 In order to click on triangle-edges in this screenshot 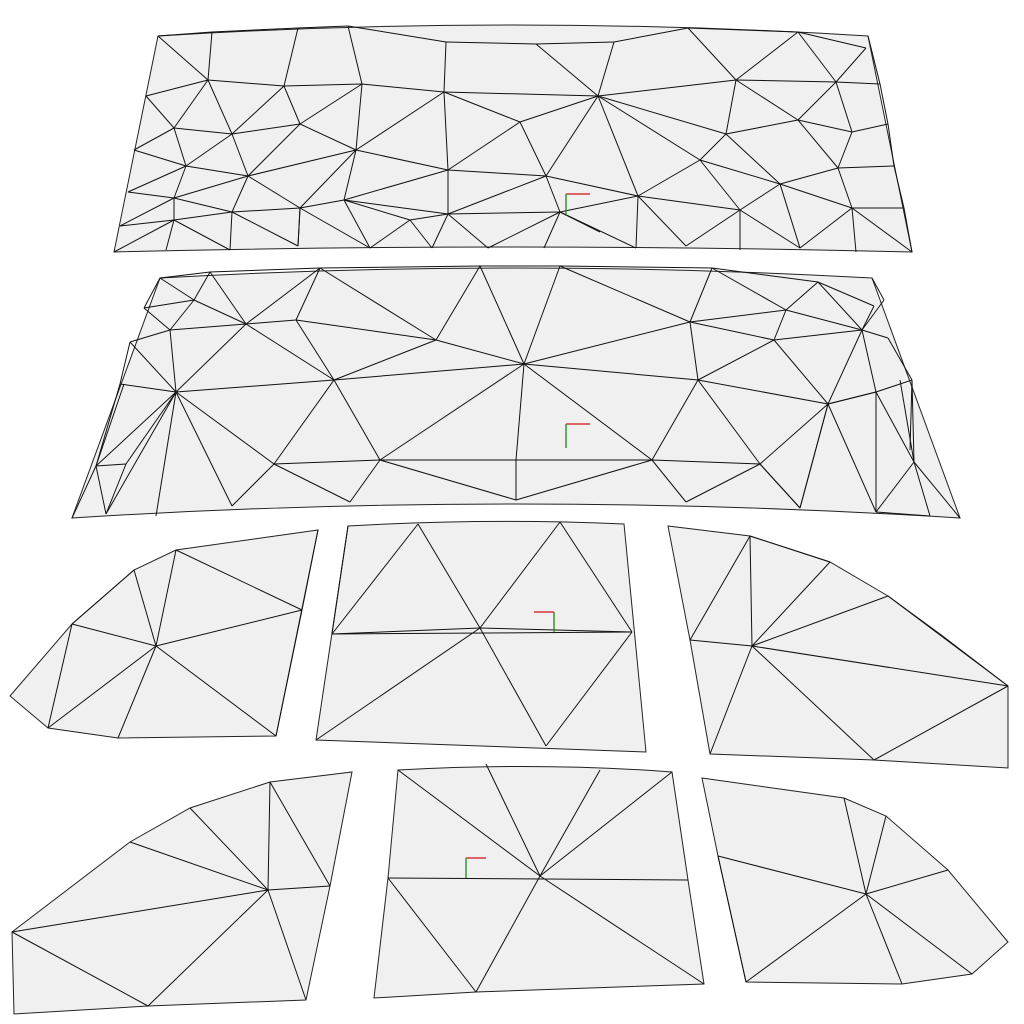, I will do `click(474, 634)`.